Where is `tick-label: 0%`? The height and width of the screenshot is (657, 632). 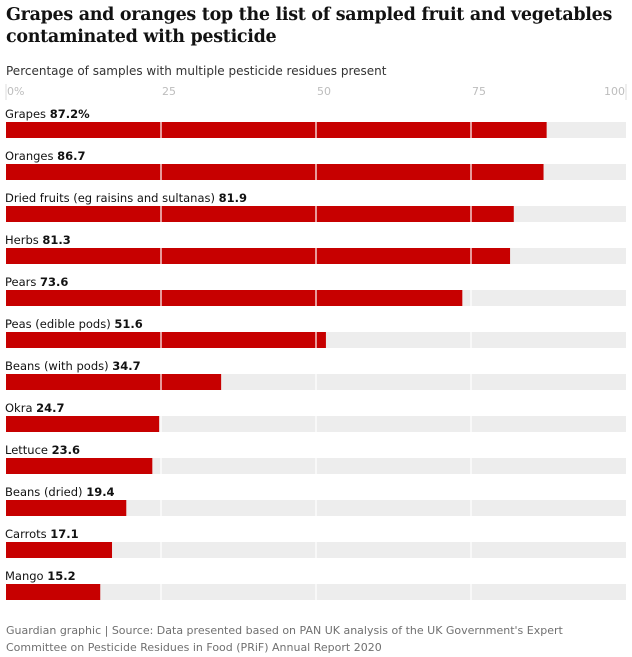 tick-label: 0% is located at coordinates (15, 91).